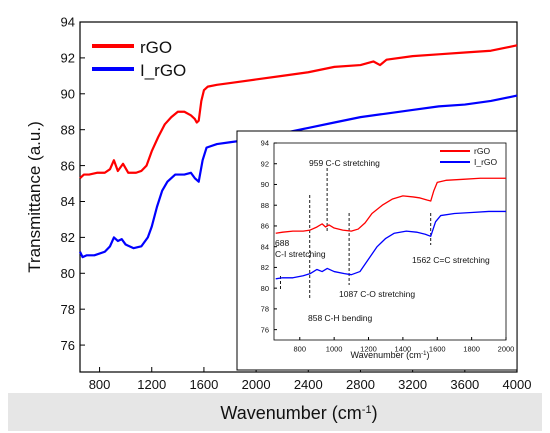 The width and height of the screenshot is (550, 433). I want to click on main-xtick-label-2: 1600, so click(203, 384).